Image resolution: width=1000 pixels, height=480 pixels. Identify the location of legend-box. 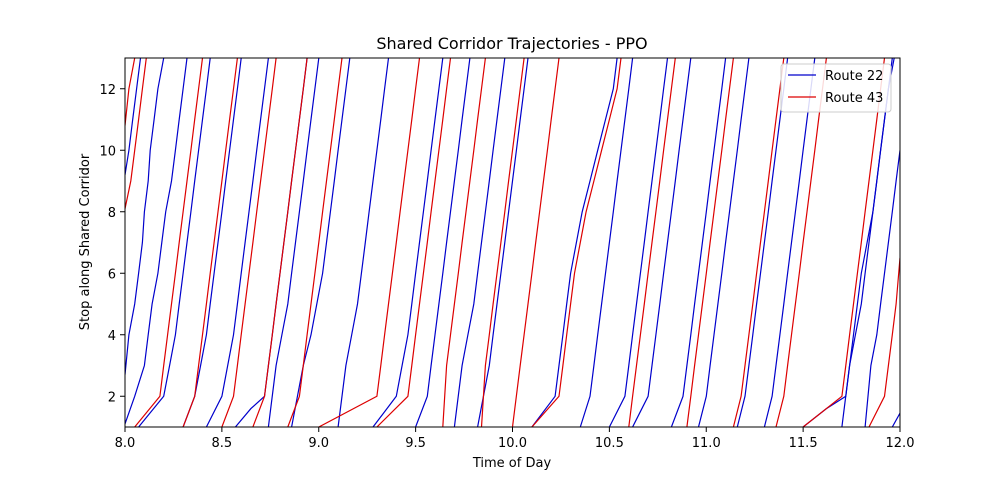
(836, 88).